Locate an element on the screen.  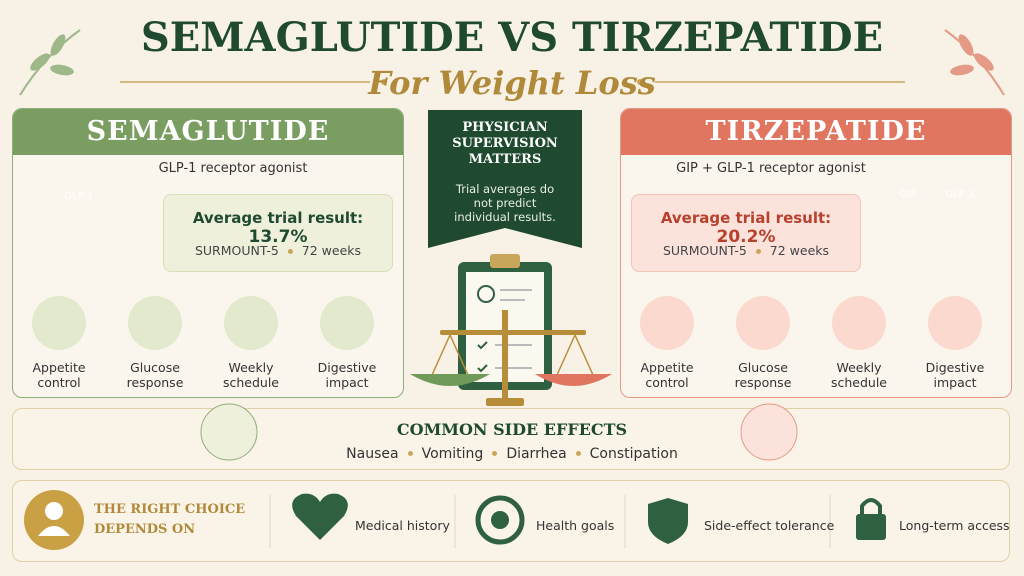
lock-icon is located at coordinates (871, 527).